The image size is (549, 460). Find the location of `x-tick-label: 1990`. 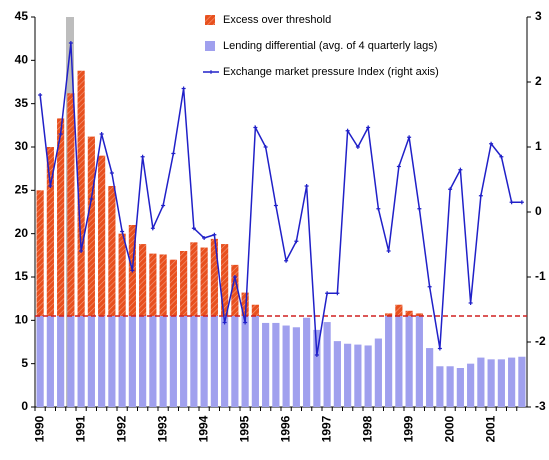

x-tick-label: 1990 is located at coordinates (39, 428).